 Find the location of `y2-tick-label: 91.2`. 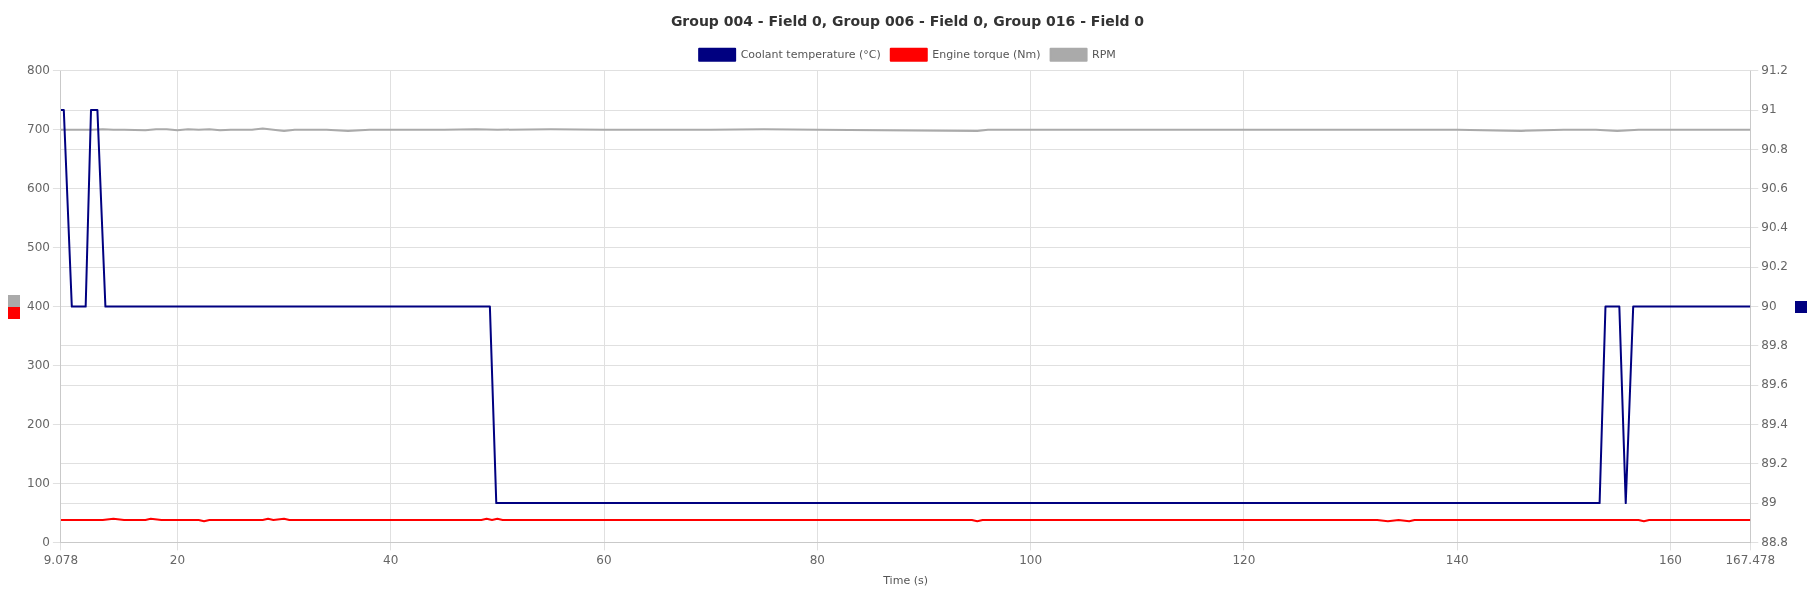

y2-tick-label: 91.2 is located at coordinates (1774, 69).